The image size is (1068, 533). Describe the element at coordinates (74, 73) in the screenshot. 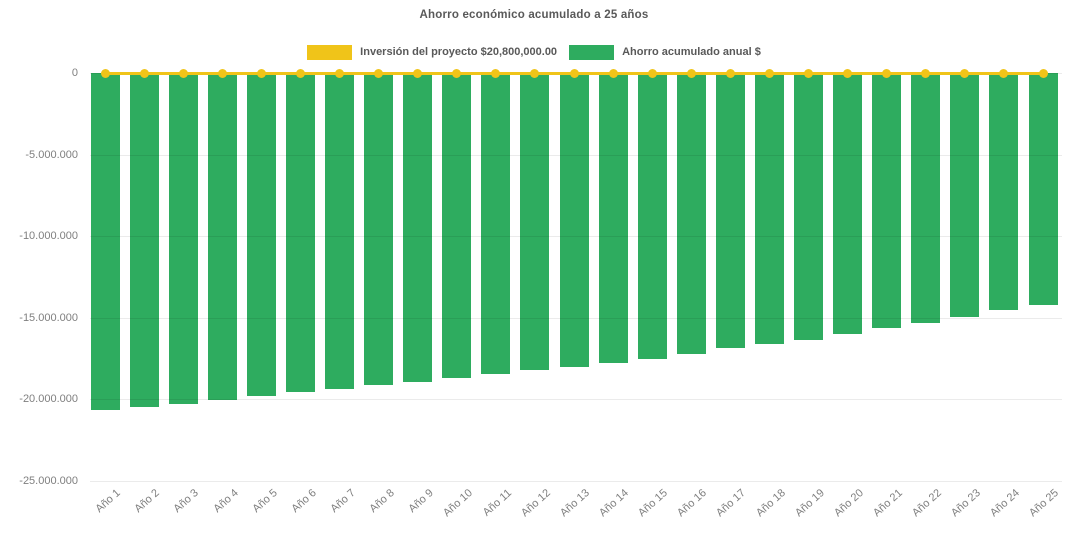

I see `y-axis-tick-label: 0` at that location.